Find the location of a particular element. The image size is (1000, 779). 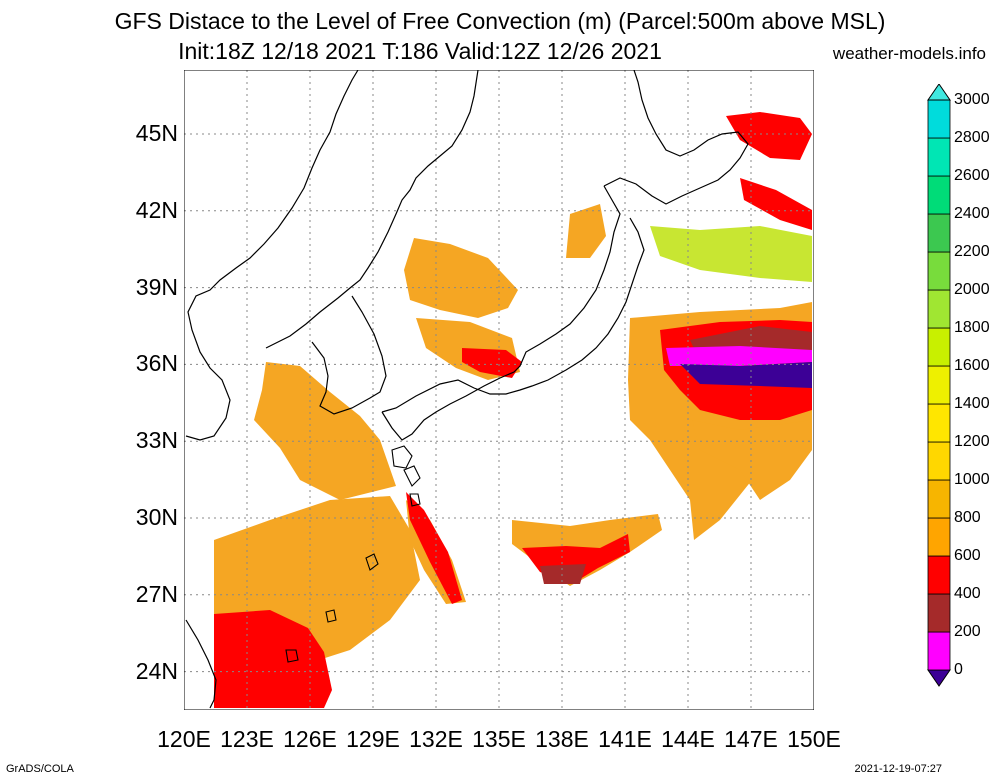

footer-right: 2021-12-19-07:27 is located at coordinates (898, 769).